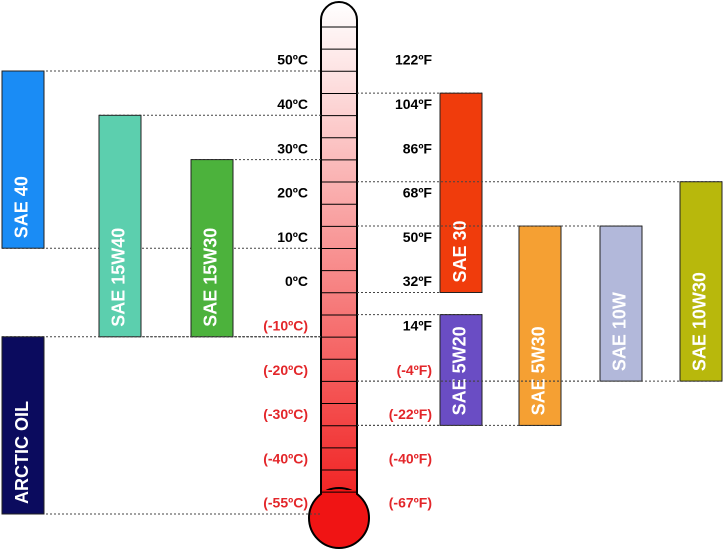 The width and height of the screenshot is (725, 552). What do you see at coordinates (620, 331) in the screenshot?
I see `bar-label: SAE 10W` at bounding box center [620, 331].